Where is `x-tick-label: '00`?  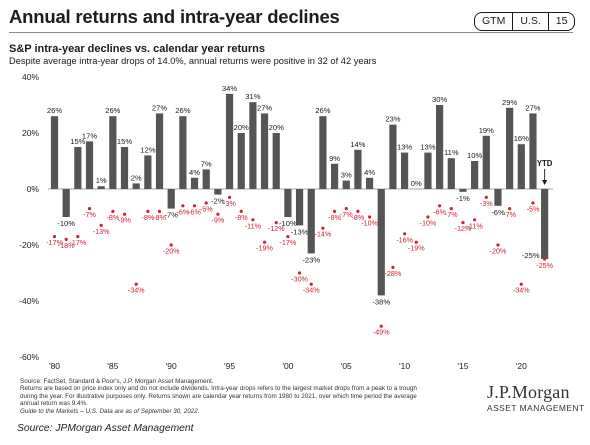
x-tick-label: '00 is located at coordinates (287, 366).